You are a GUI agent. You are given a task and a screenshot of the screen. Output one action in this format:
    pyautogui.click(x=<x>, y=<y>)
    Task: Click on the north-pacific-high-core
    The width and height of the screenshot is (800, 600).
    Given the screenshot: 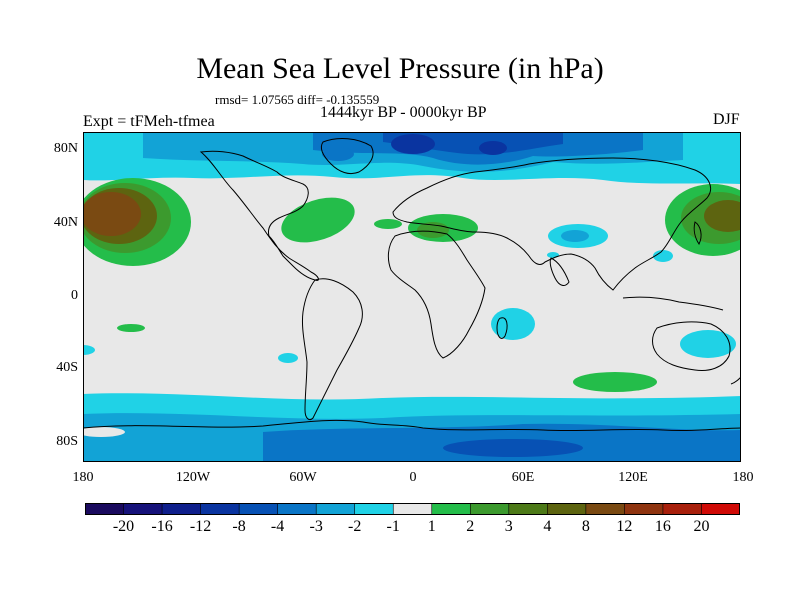 What is the action you would take?
    pyautogui.click(x=112, y=214)
    